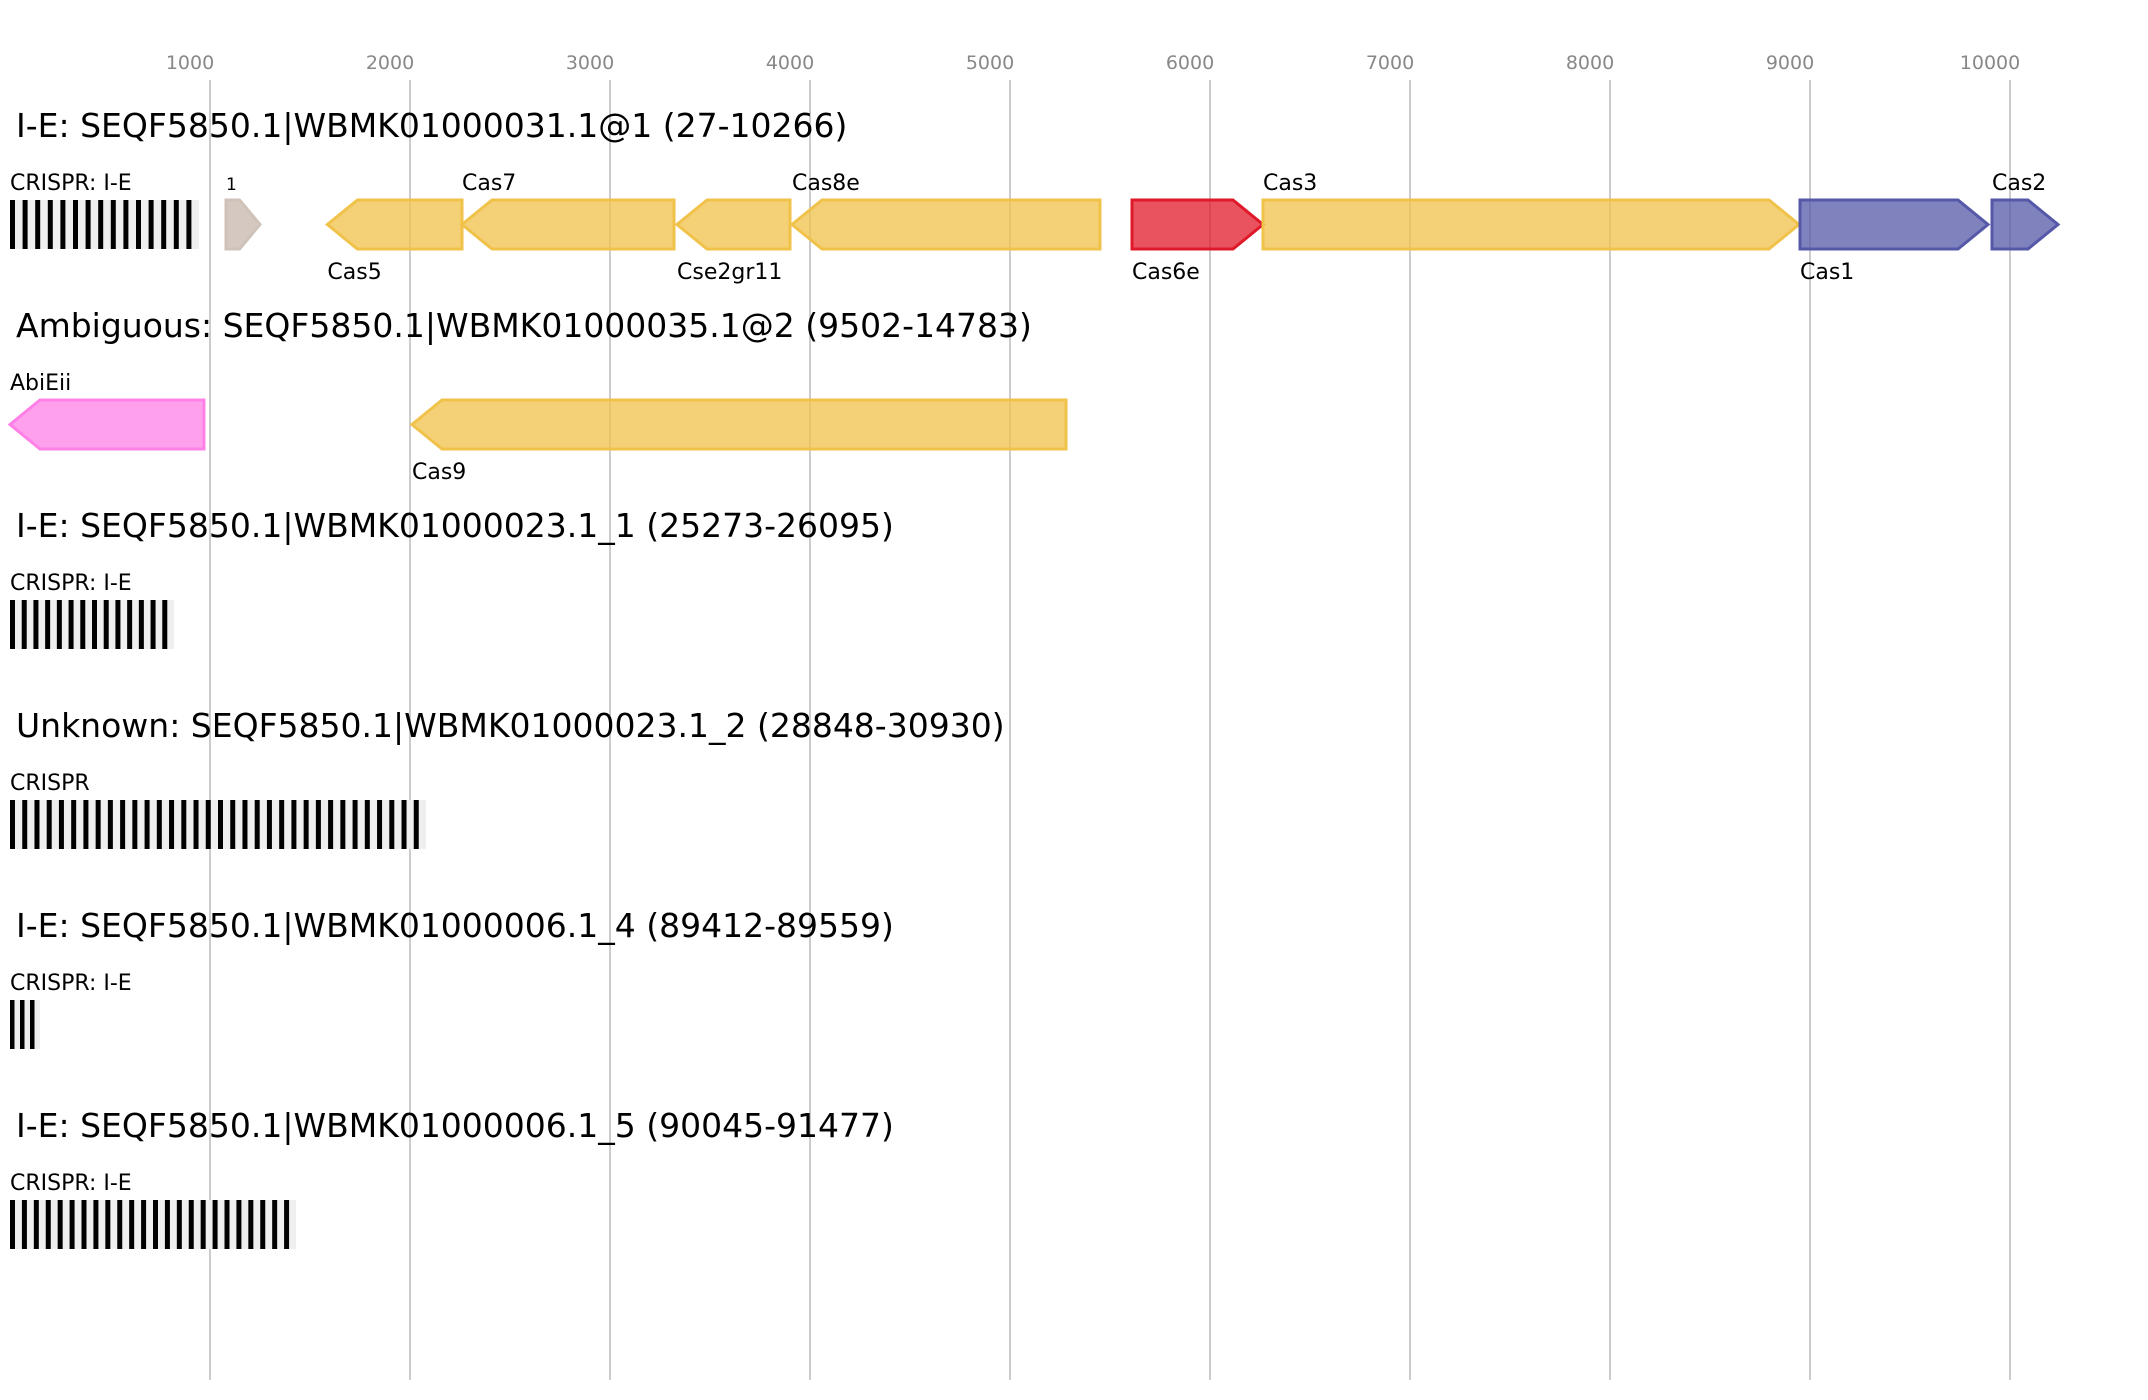 This screenshot has width=2148, height=1400. Describe the element at coordinates (1198, 224) in the screenshot. I see `gene-arrow-cas6e` at that location.